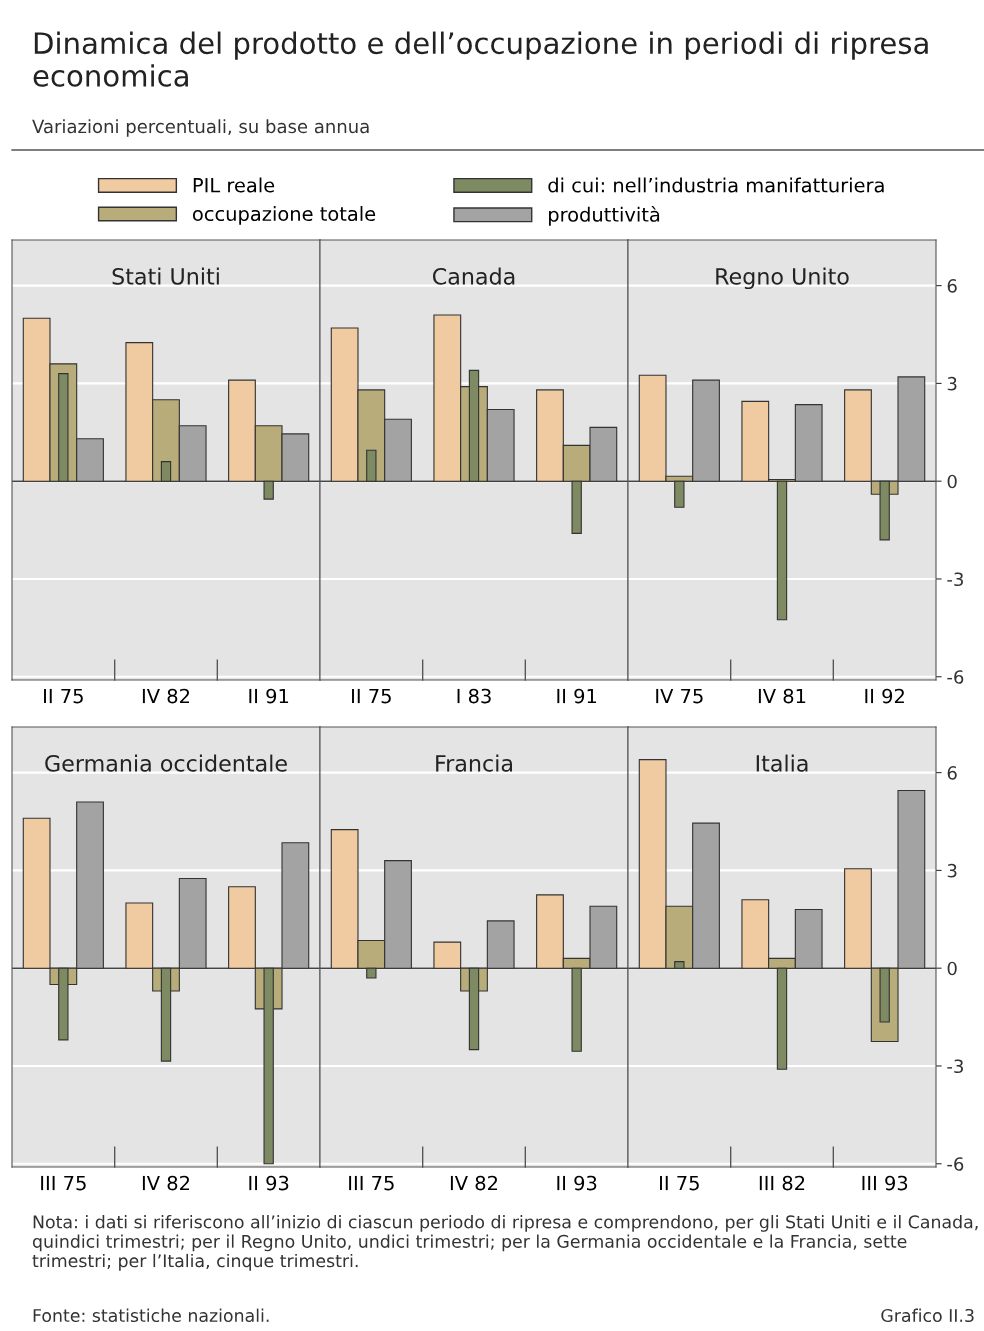 The image size is (984, 1331). What do you see at coordinates (474, 696) in the screenshot?
I see `x-tick-label: I 83` at bounding box center [474, 696].